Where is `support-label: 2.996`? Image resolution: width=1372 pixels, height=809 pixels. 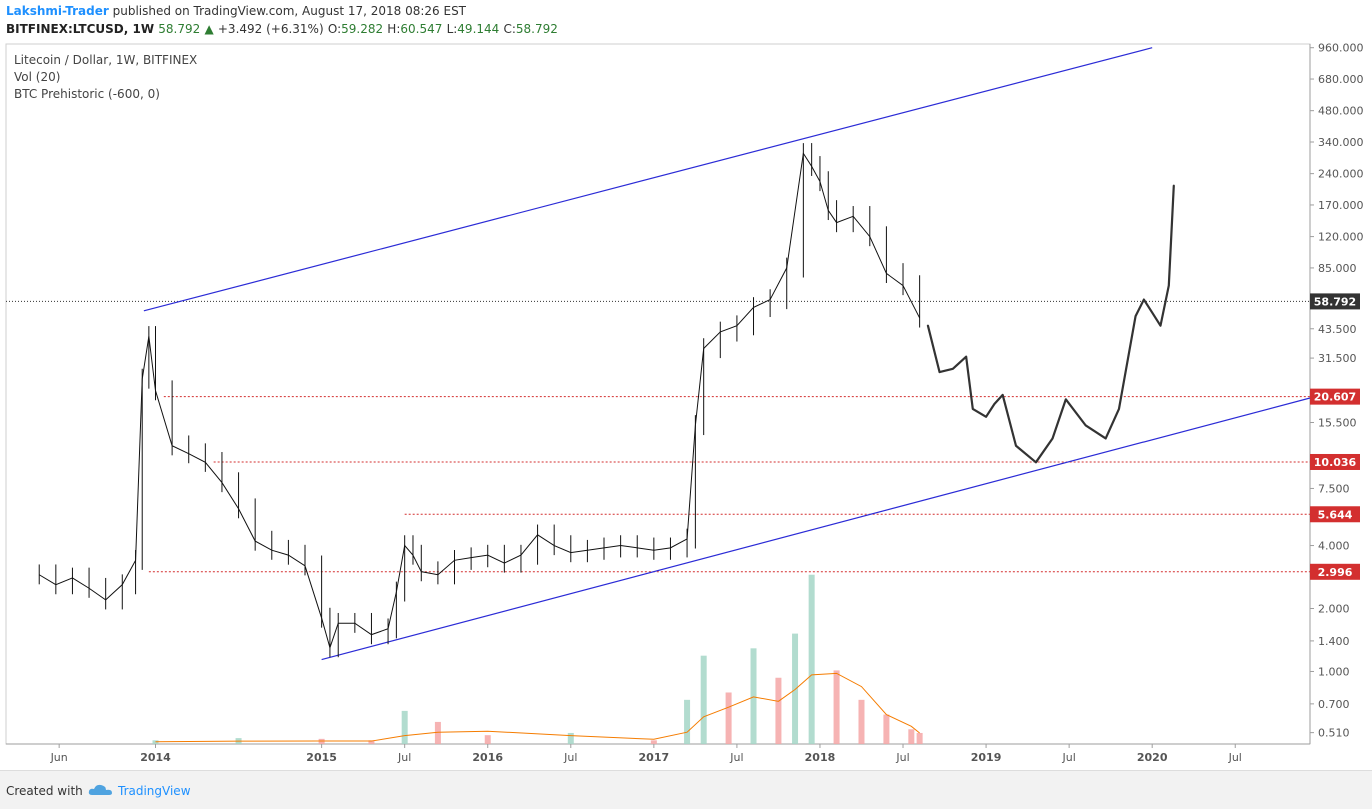 support-label: 2.996 is located at coordinates (1335, 572).